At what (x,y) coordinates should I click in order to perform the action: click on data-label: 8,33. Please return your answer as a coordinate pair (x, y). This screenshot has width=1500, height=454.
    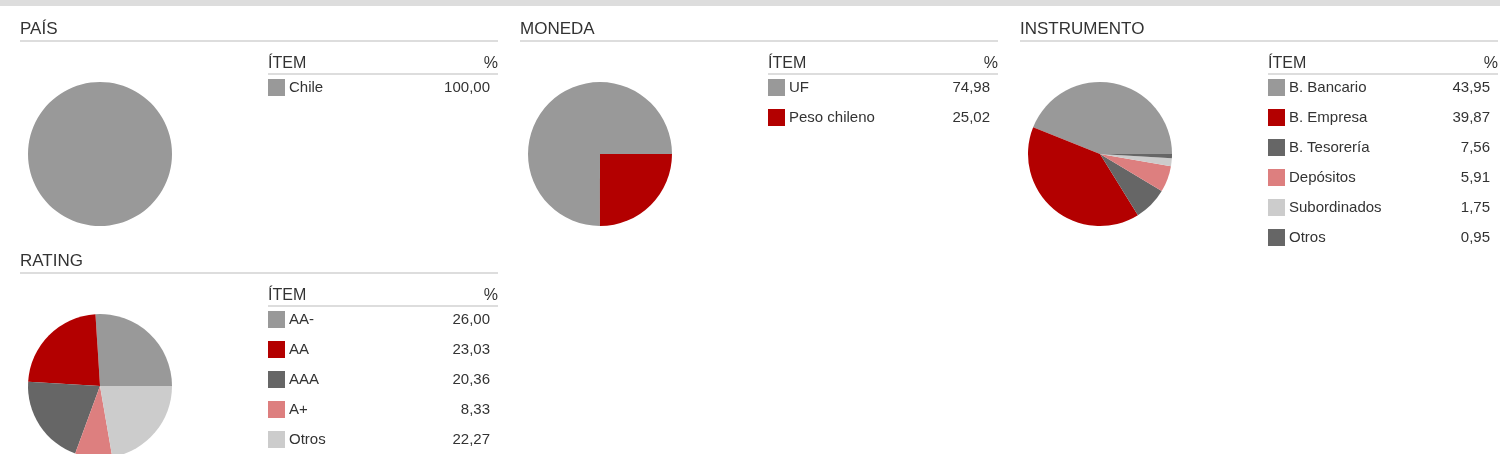
    Looking at the image, I should click on (475, 408).